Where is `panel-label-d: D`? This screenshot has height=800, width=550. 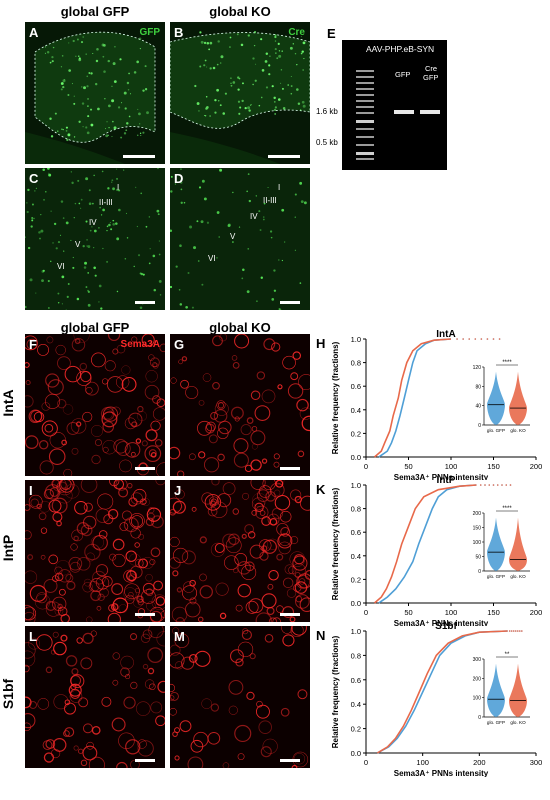
panel-label-d: D is located at coordinates (179, 178).